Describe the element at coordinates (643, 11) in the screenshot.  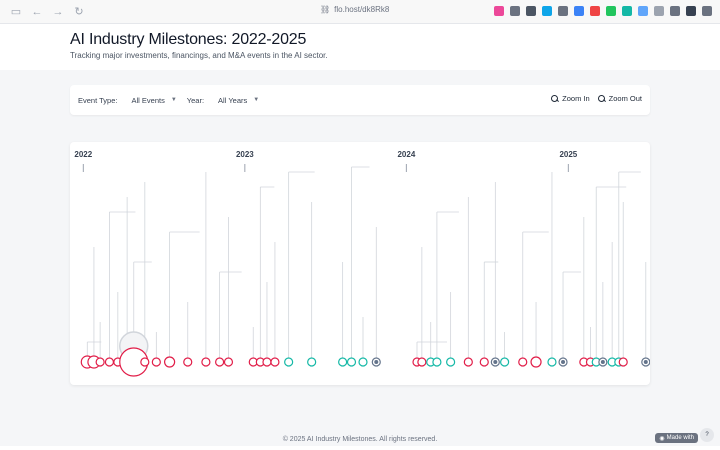
I see `translate-icon` at that location.